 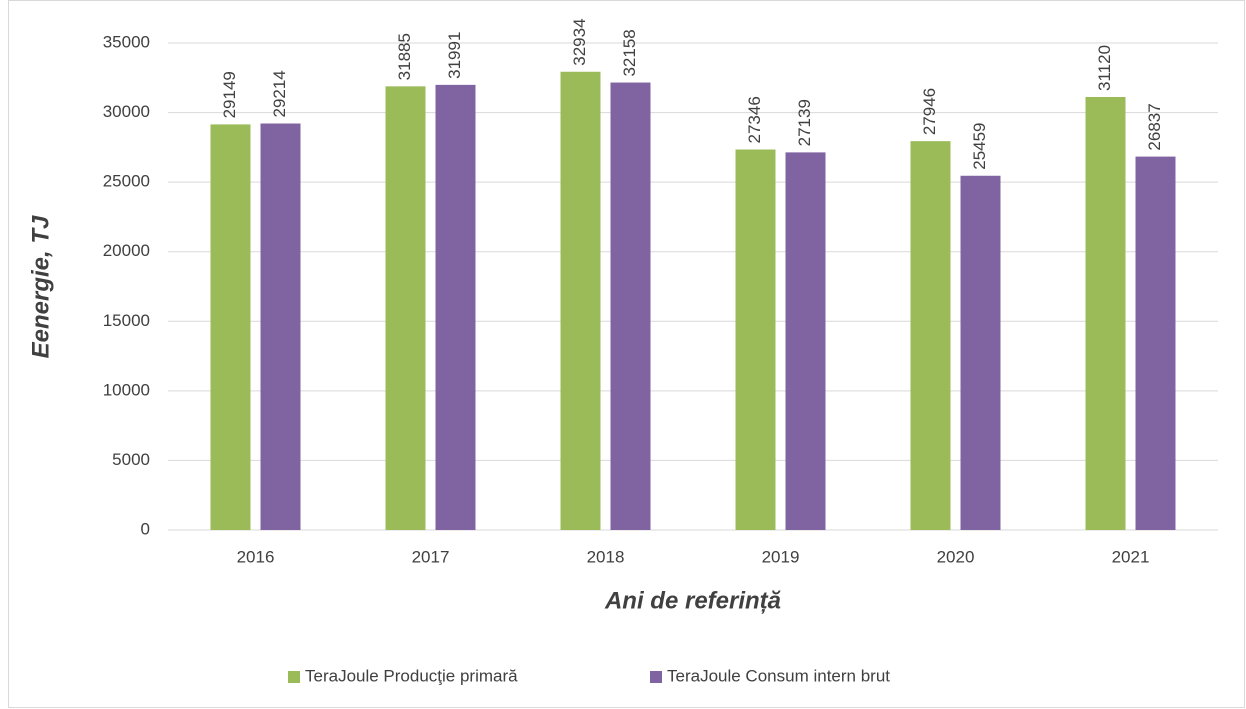 I want to click on legend-label: TeraJoule Producţie primară, so click(x=411, y=675).